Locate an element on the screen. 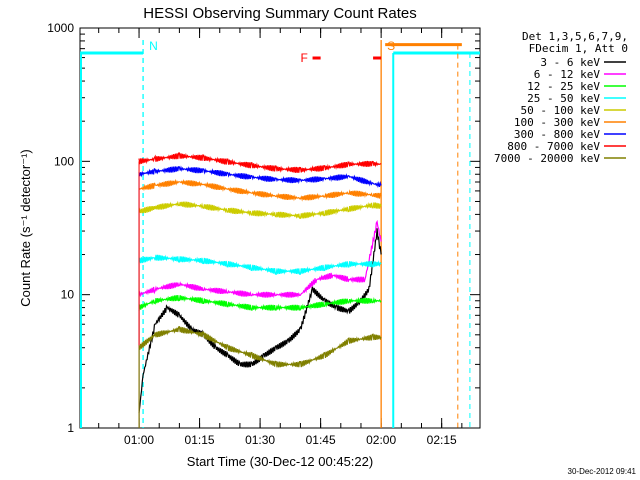  chart-title: HESSI Observing Summary Count Rates is located at coordinates (279, 13).